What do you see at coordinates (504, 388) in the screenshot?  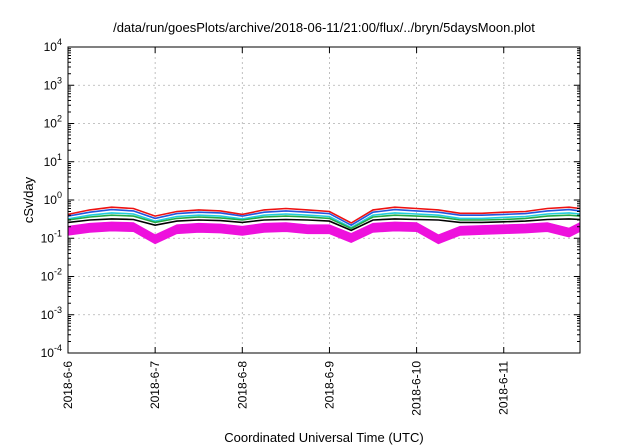 I see `x-tick-label: 2018-6-11` at bounding box center [504, 388].